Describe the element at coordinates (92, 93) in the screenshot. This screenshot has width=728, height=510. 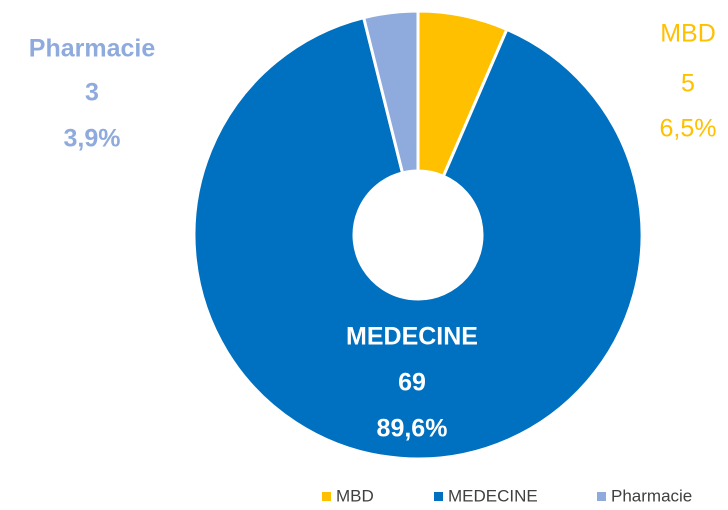
I see `slice-label-value: 3` at that location.